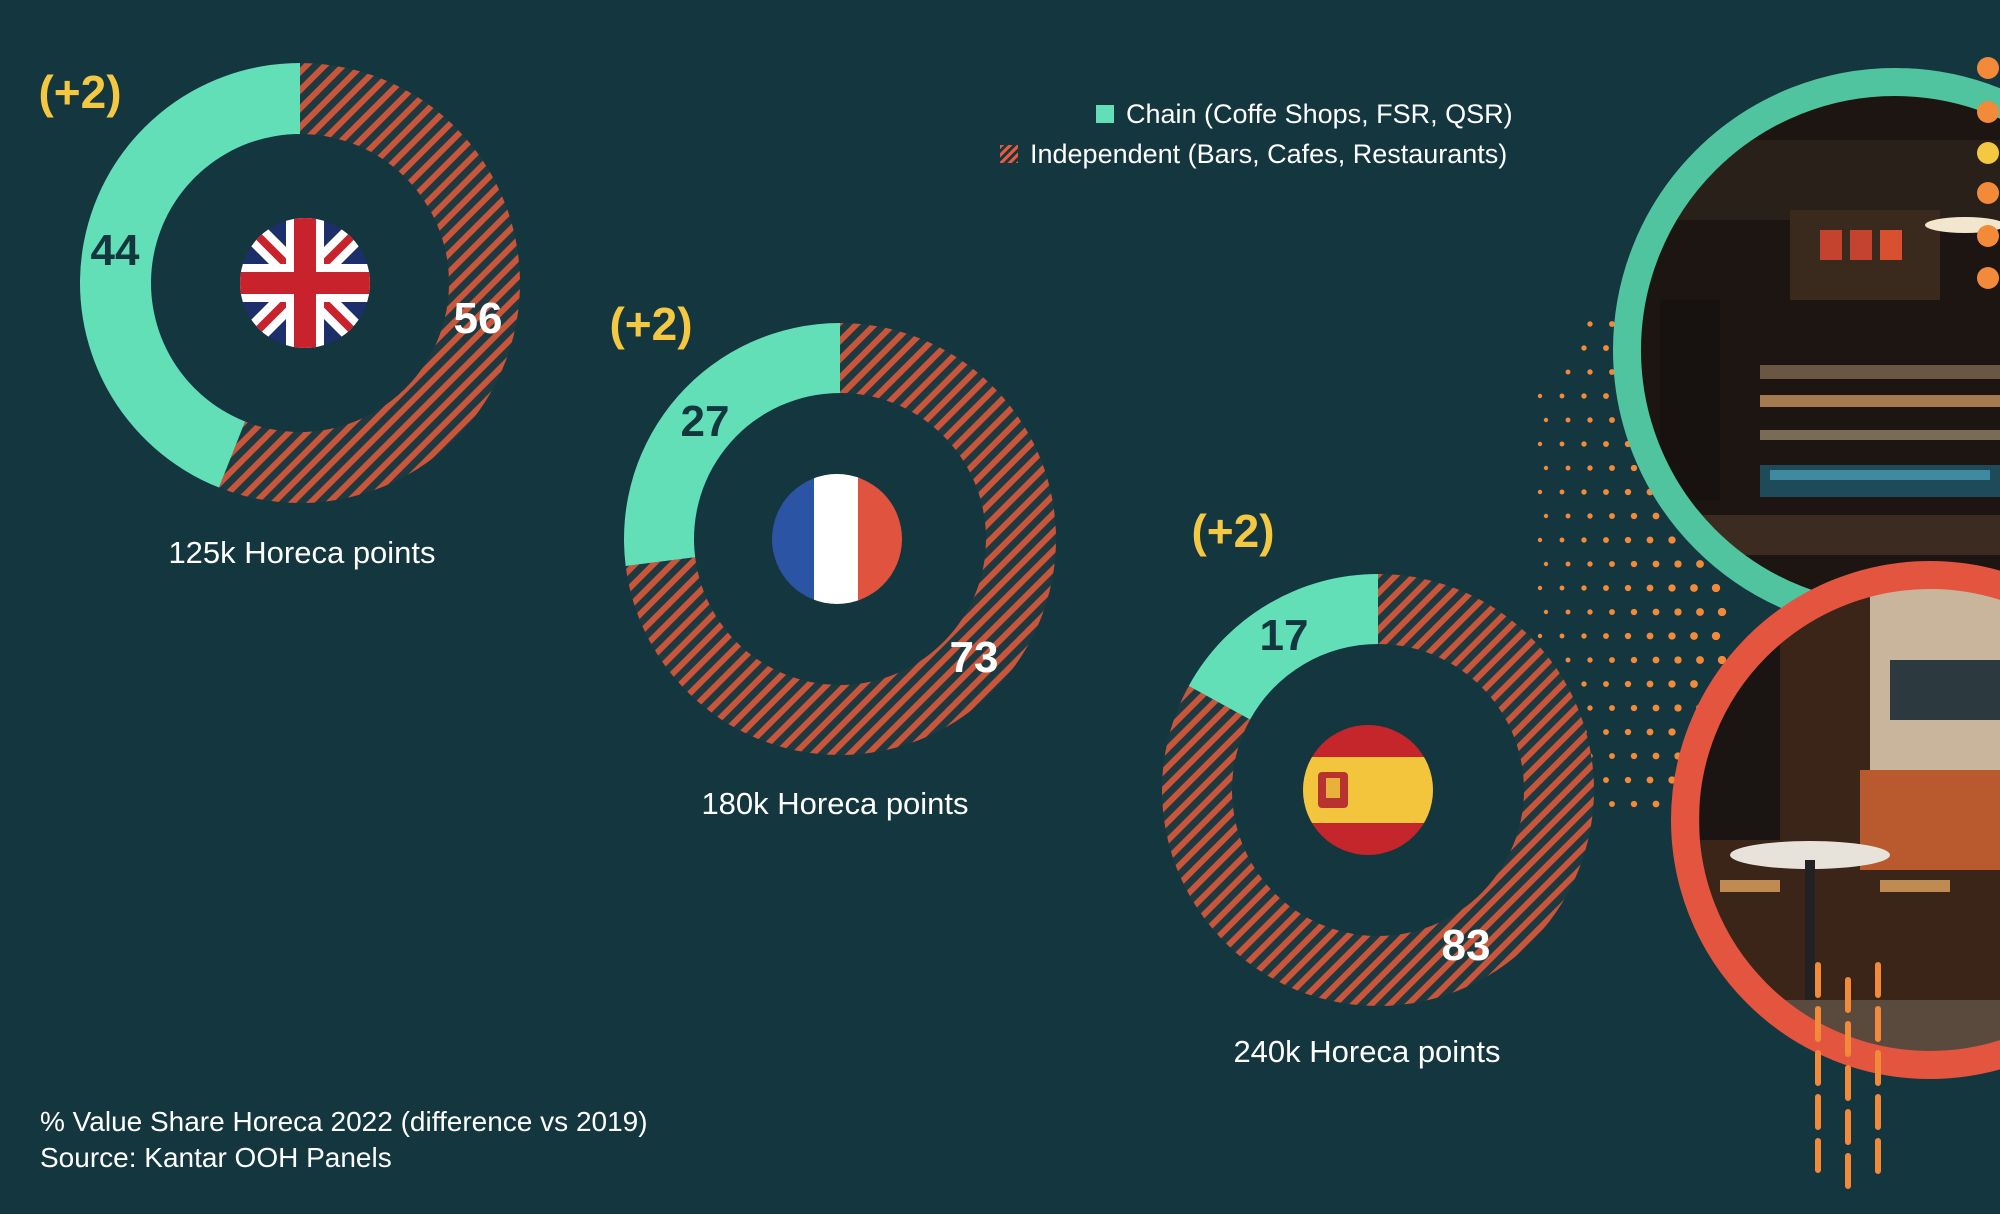 This screenshot has height=1214, width=2000. What do you see at coordinates (301, 552) in the screenshot?
I see `donut-caption: 125k Horeca points` at bounding box center [301, 552].